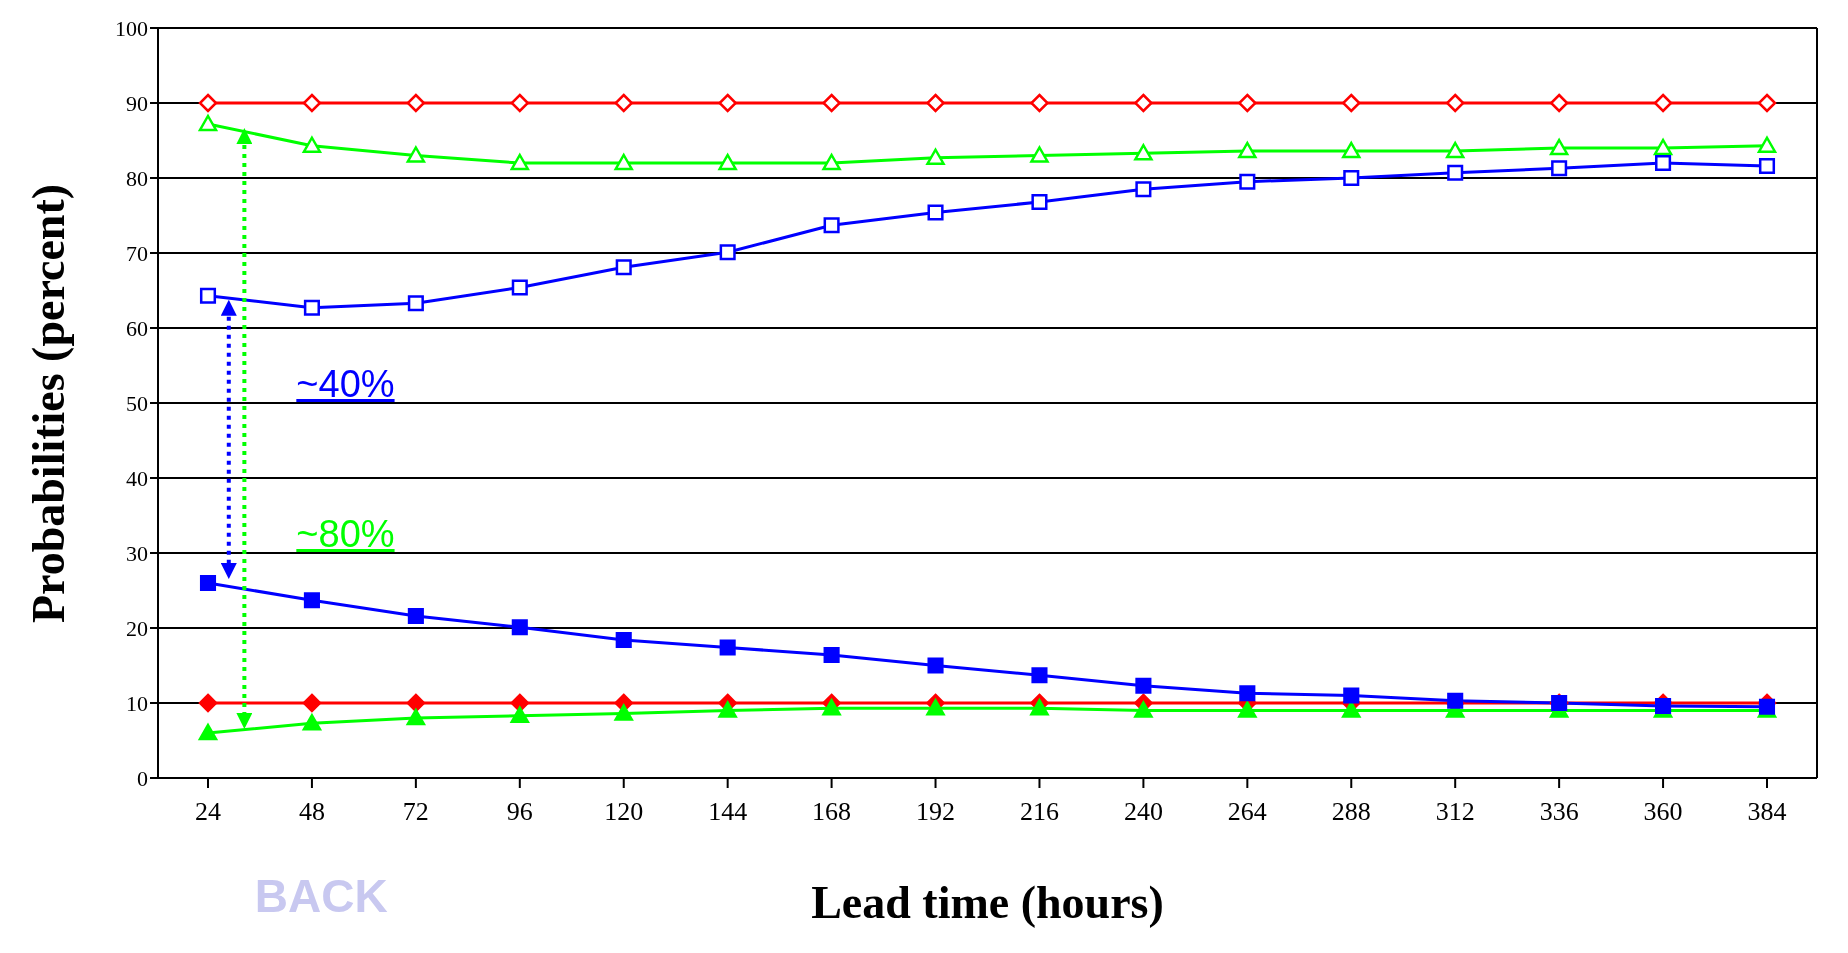  I want to click on x-tick-label: 192, so click(936, 812).